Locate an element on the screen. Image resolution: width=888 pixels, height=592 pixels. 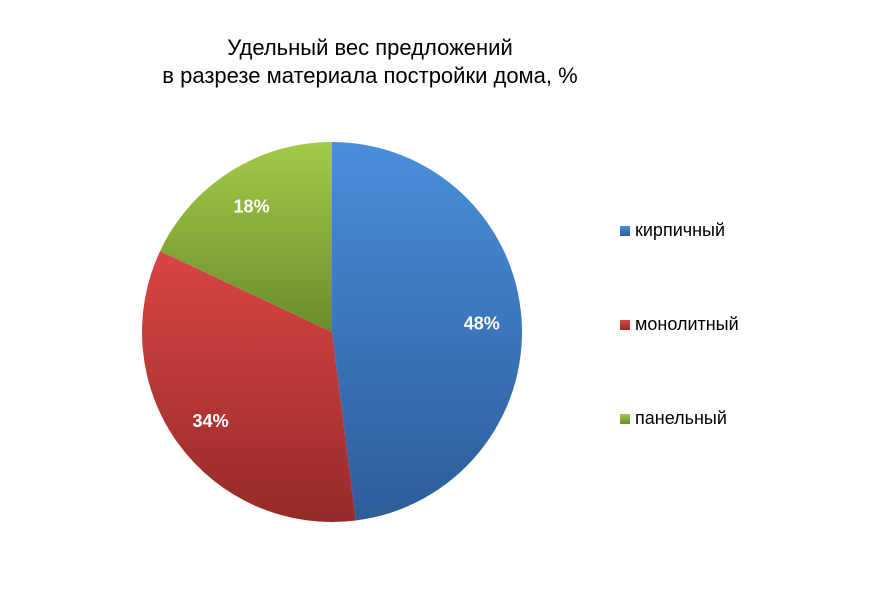
legend-item-кирпичный: кирпичный is located at coordinates (672, 230).